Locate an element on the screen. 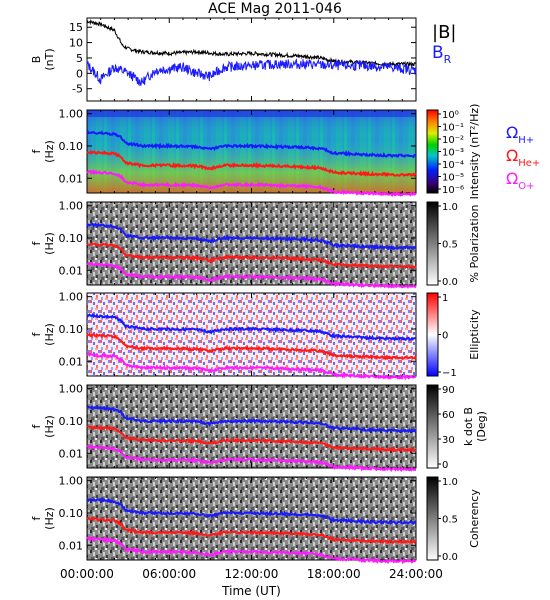 This screenshot has height=600, width=550. legend-b-r: BR is located at coordinates (442, 54).